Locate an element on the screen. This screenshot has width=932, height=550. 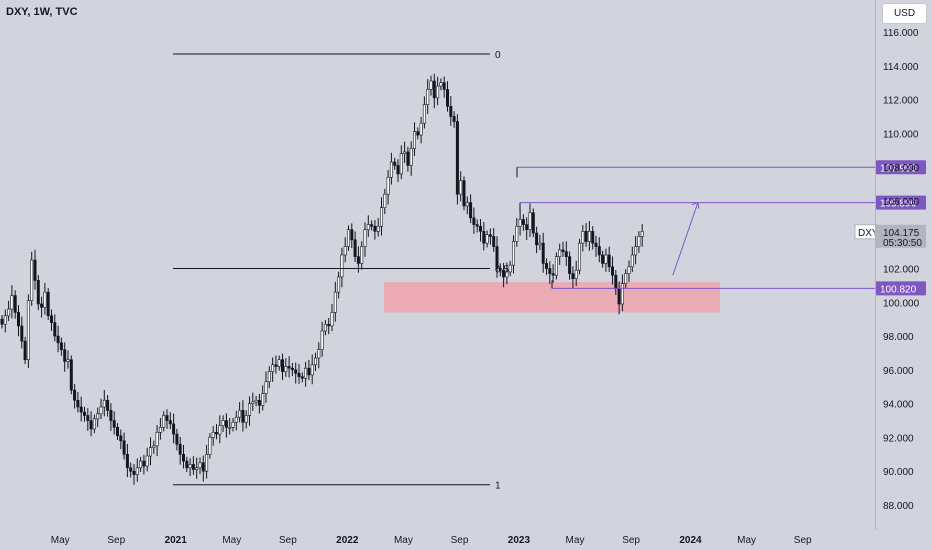
fib-level-label: 1 is located at coordinates (498, 486).